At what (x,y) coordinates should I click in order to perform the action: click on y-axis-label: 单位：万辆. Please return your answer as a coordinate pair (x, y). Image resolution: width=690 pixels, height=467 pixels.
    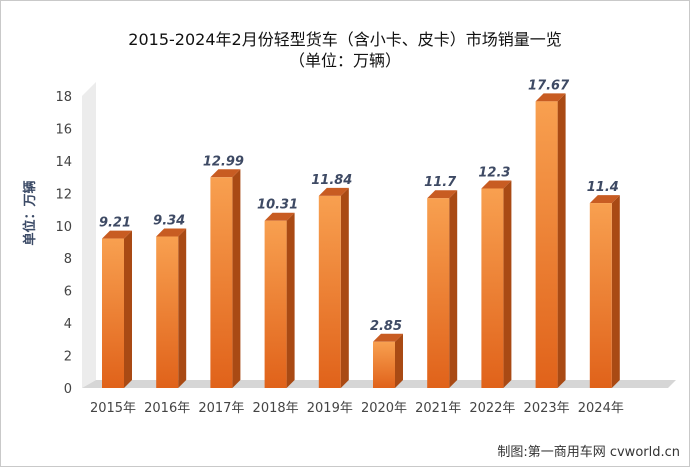
    Looking at the image, I should click on (30, 212).